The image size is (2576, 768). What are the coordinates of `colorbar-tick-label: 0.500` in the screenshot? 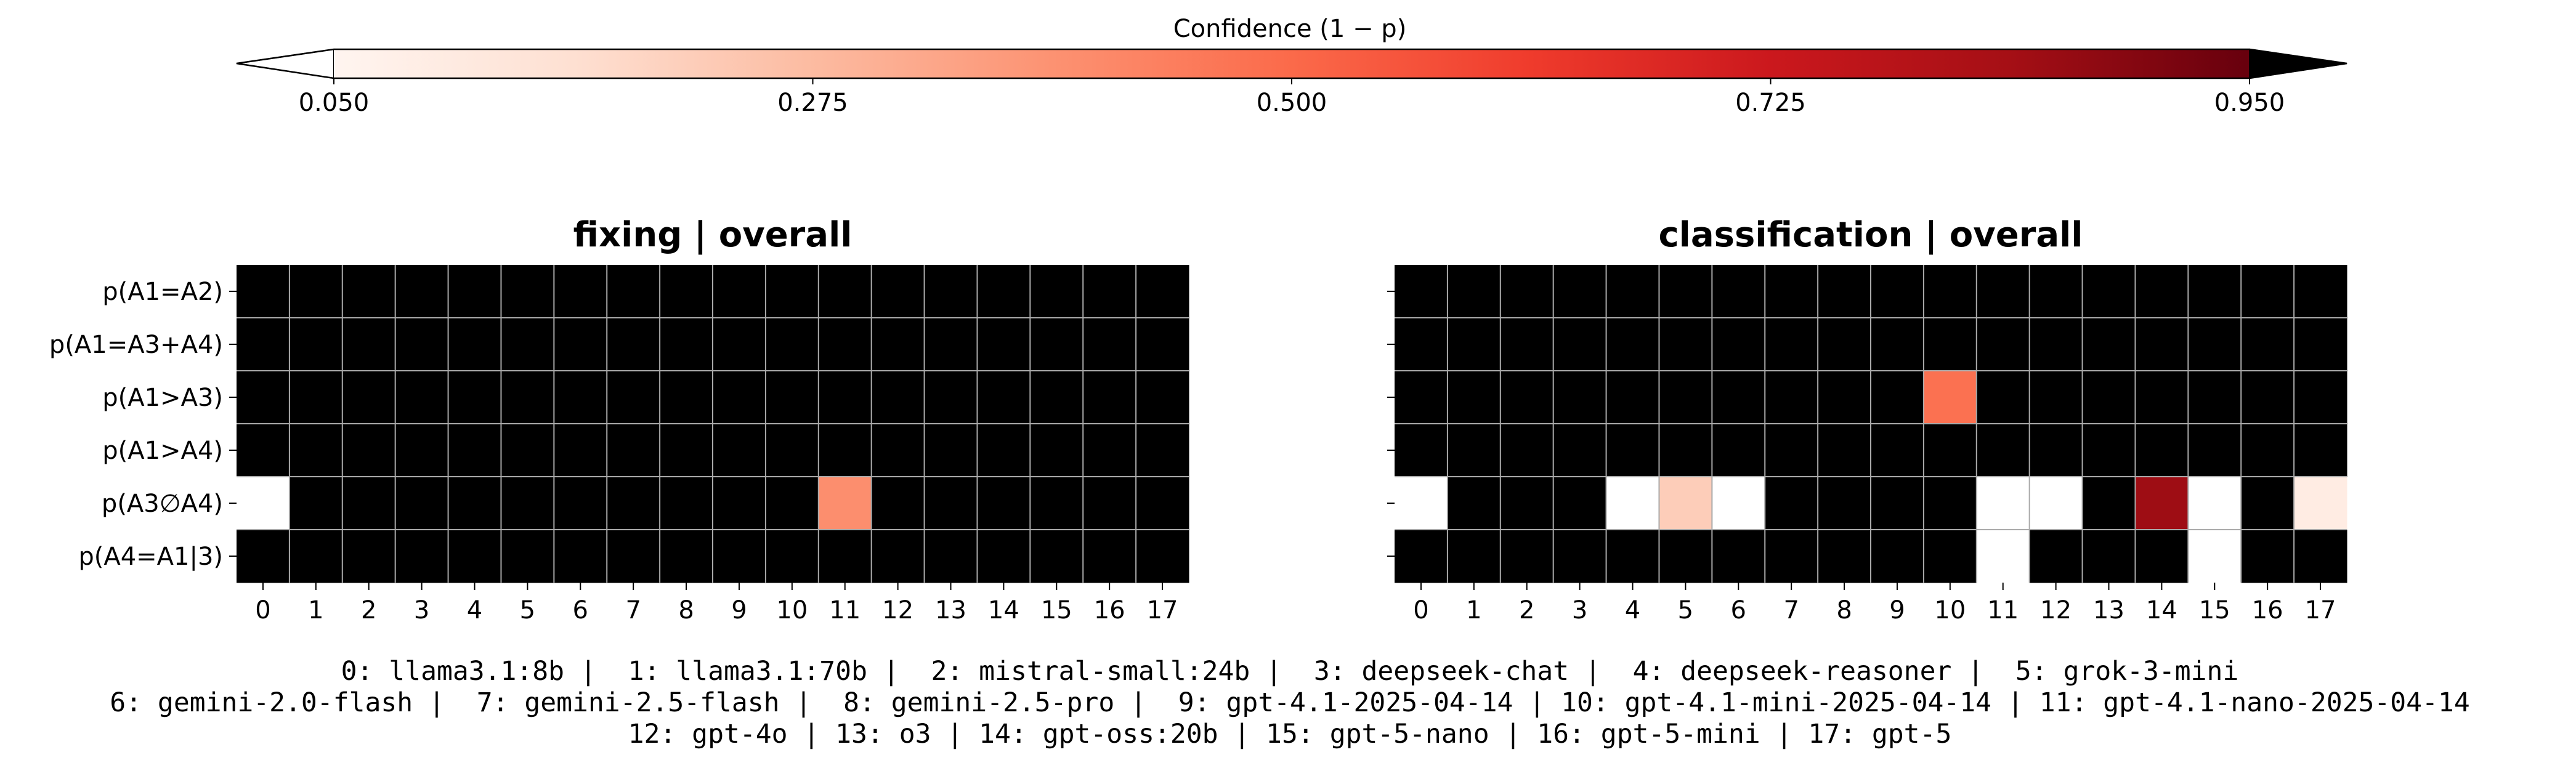 It's located at (1292, 103).